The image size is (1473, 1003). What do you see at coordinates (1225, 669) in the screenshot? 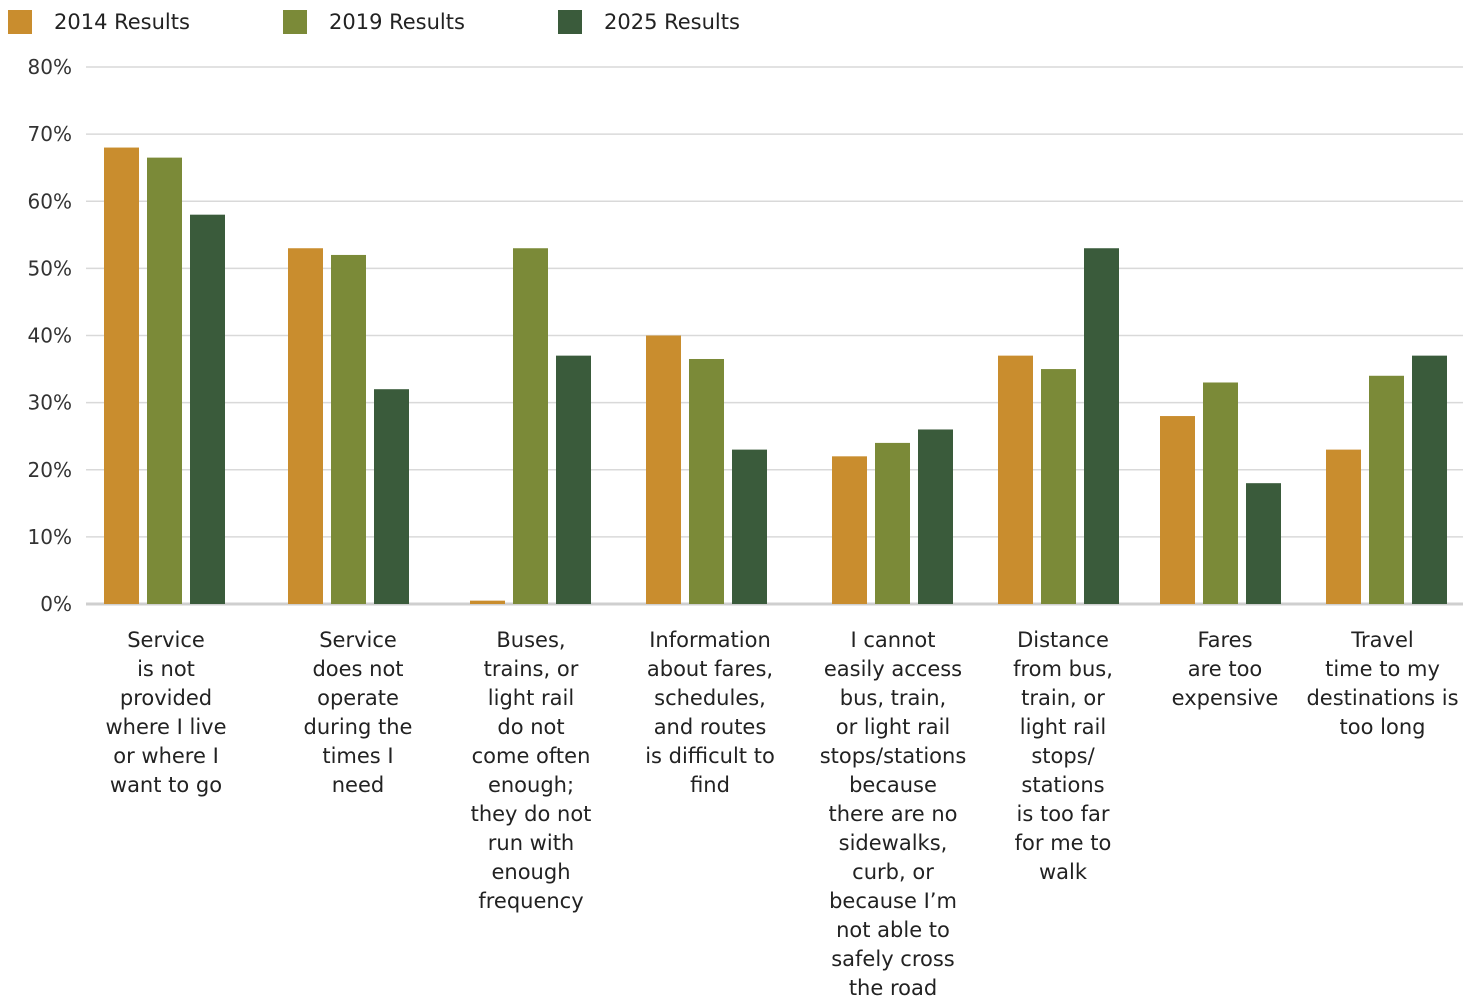
I see `category-label-fares: Fares are too expensive` at bounding box center [1225, 669].